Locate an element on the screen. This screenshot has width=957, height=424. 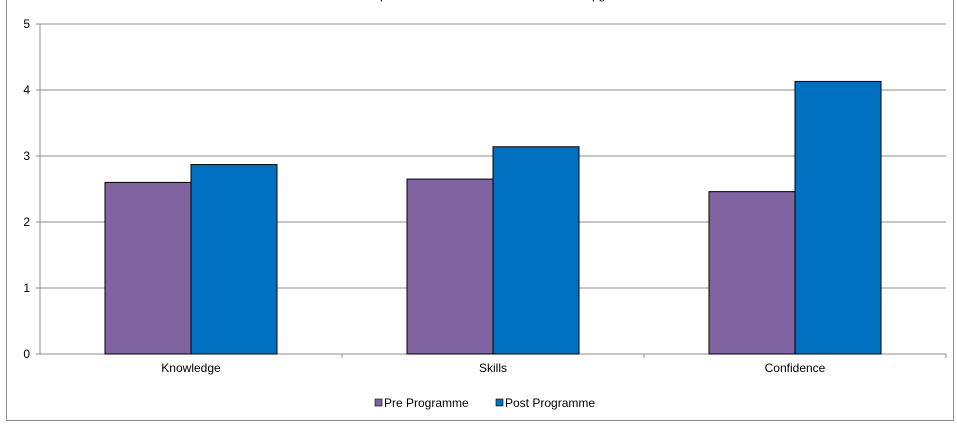
x-category-label: Skills is located at coordinates (493, 368).